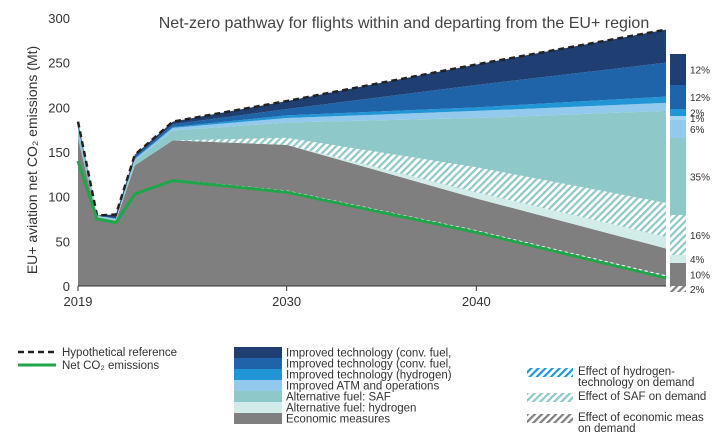 This screenshot has width=720, height=445. Describe the element at coordinates (351, 409) in the screenshot. I see `legend-label: Alternative fuel: hydrogen` at that location.